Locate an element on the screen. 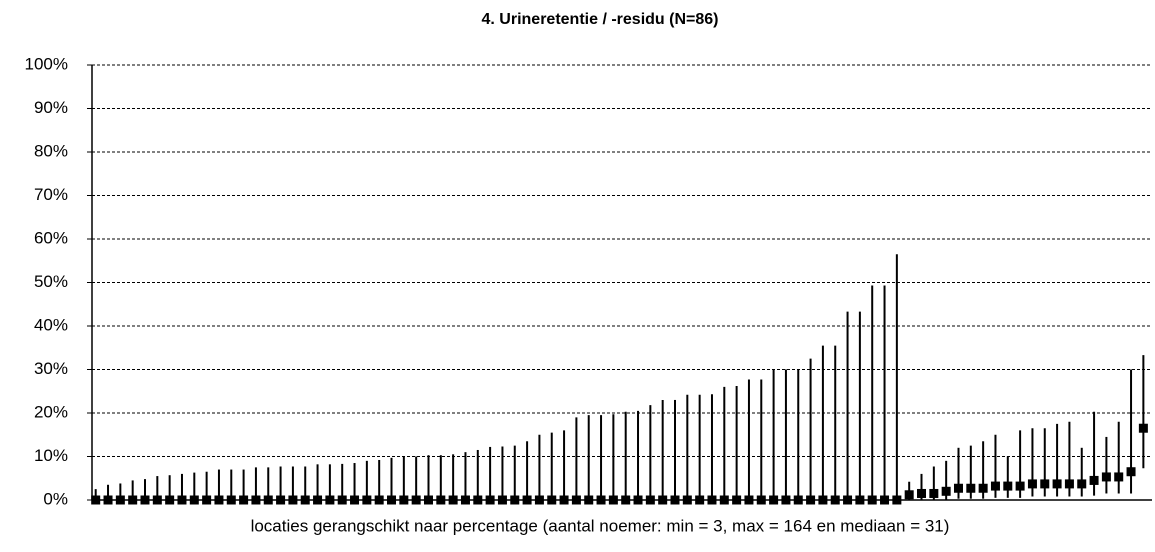 This screenshot has width=1155, height=552. y-tick-label: 80% is located at coordinates (51, 150).